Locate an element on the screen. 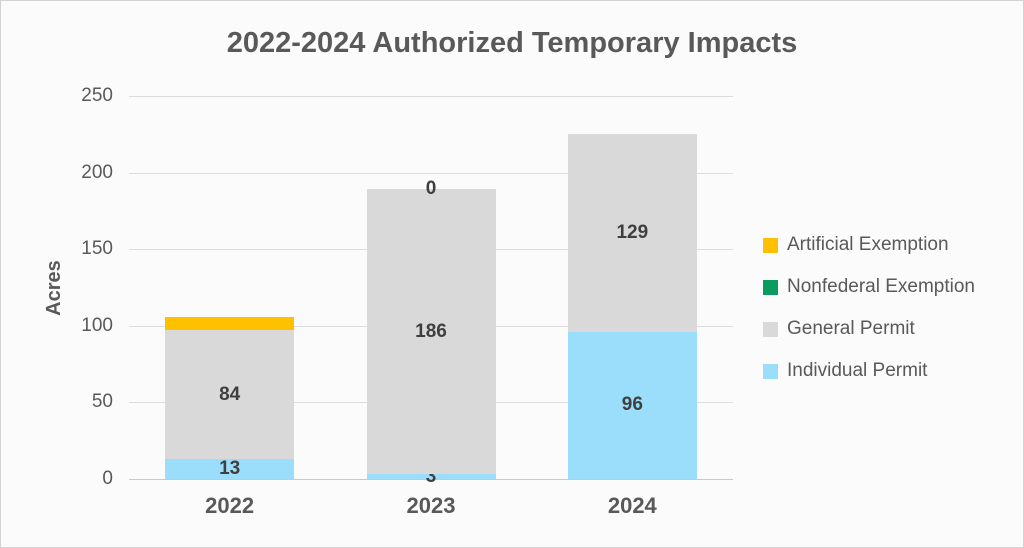 The image size is (1024, 548). bar-segment-artificial-exemption is located at coordinates (230, 323).